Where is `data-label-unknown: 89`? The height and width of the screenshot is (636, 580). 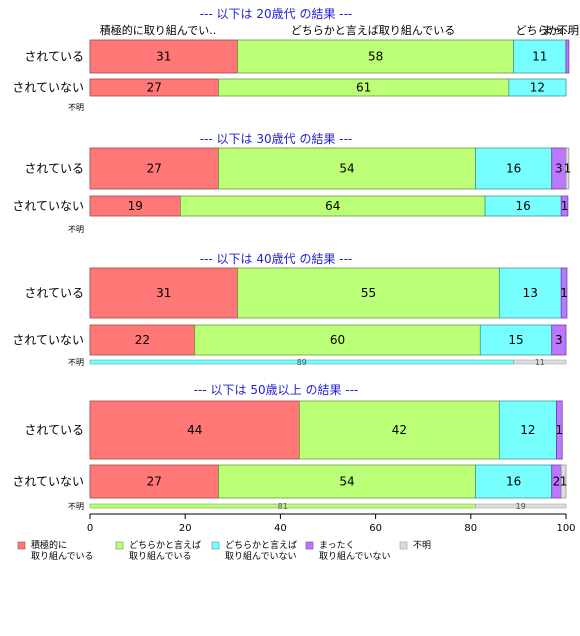 data-label-unknown: 89 is located at coordinates (302, 362).